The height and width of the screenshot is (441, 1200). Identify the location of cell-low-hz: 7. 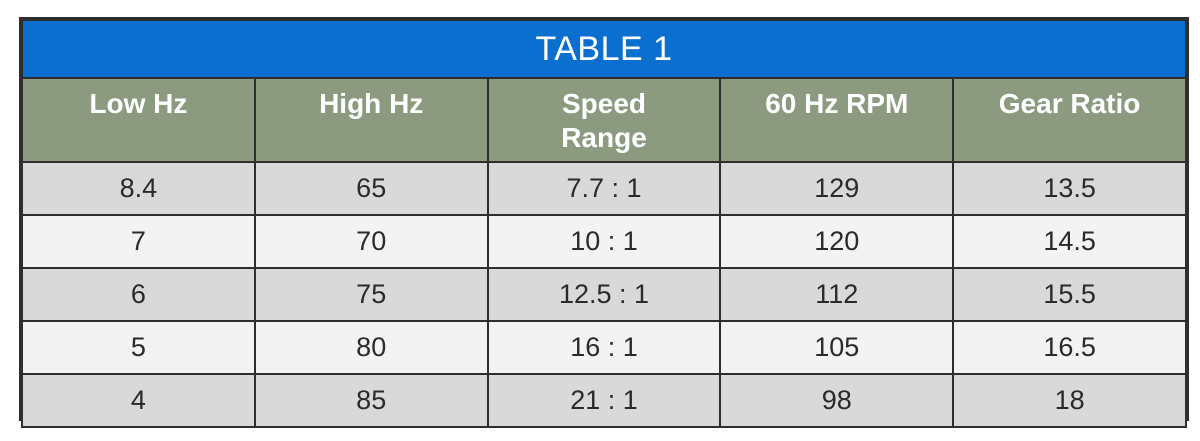
(138, 241).